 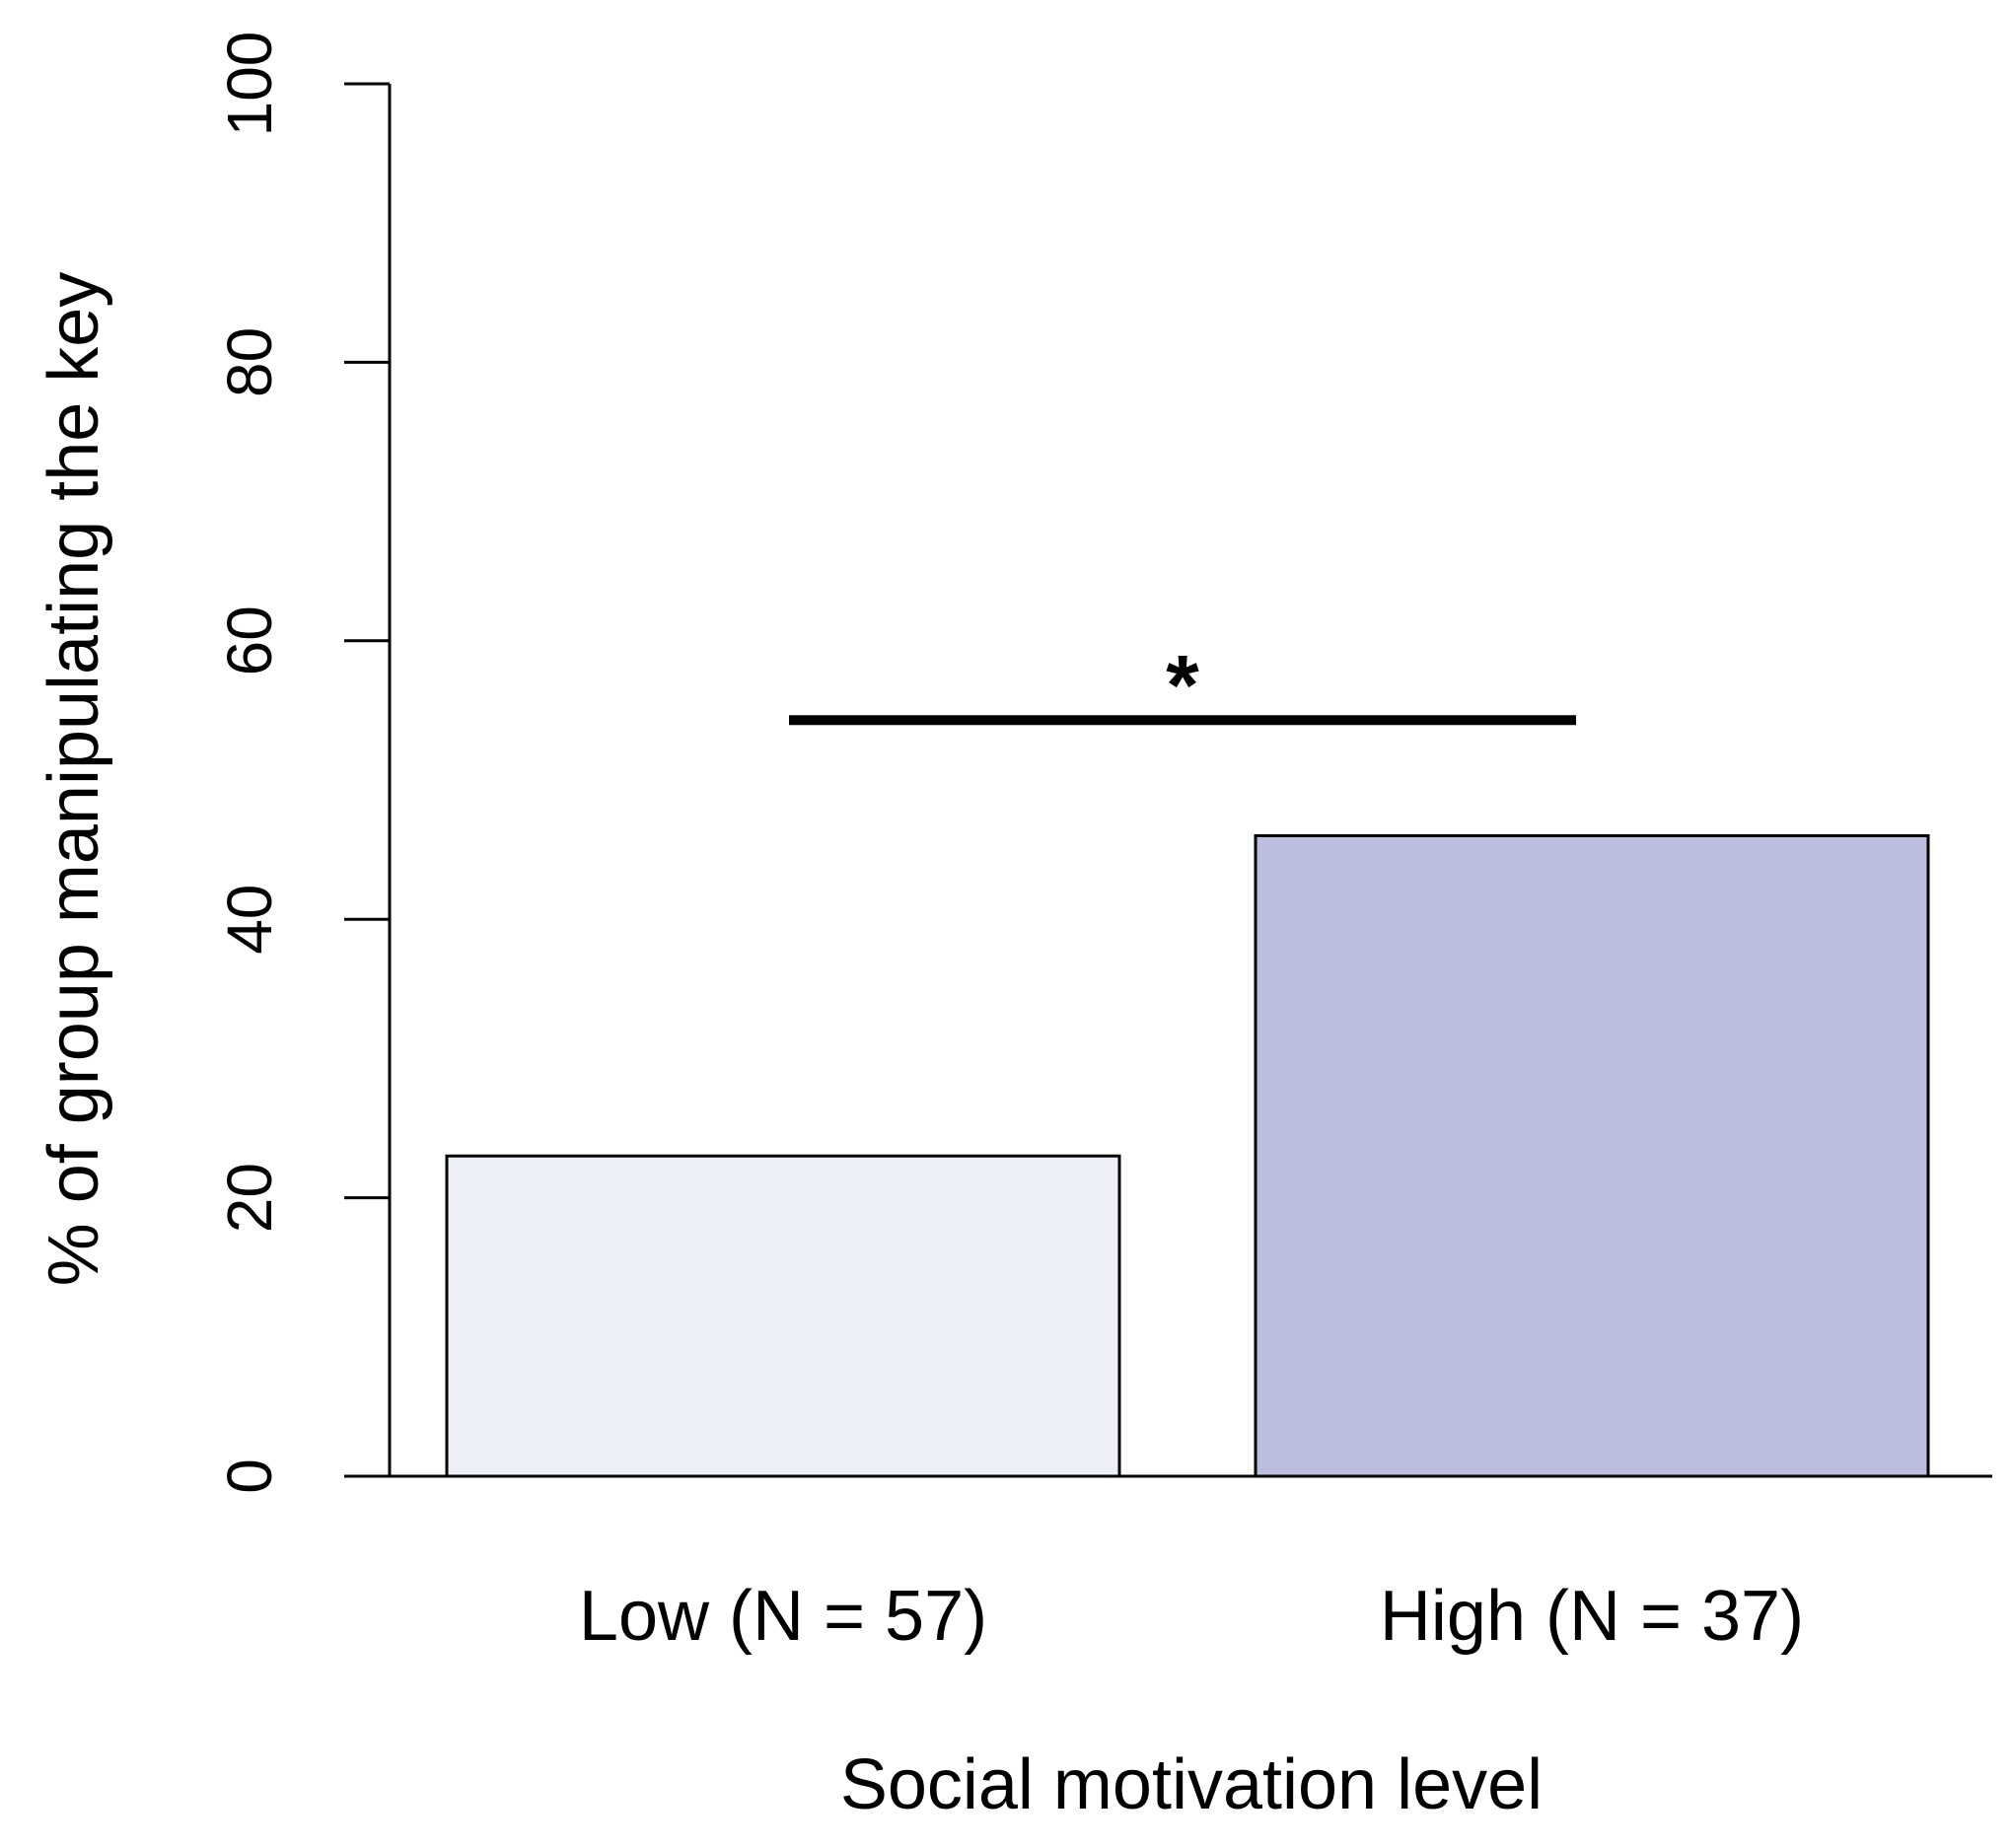 What do you see at coordinates (249, 640) in the screenshot?
I see `y-tick-label: 60` at bounding box center [249, 640].